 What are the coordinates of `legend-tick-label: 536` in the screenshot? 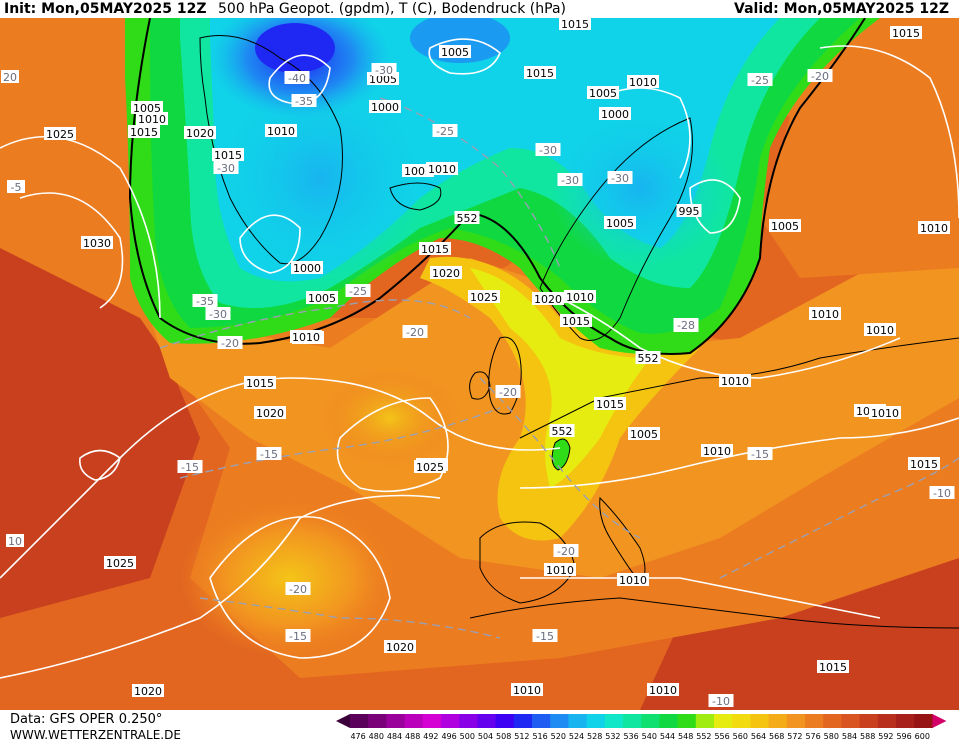 It's located at (630, 736).